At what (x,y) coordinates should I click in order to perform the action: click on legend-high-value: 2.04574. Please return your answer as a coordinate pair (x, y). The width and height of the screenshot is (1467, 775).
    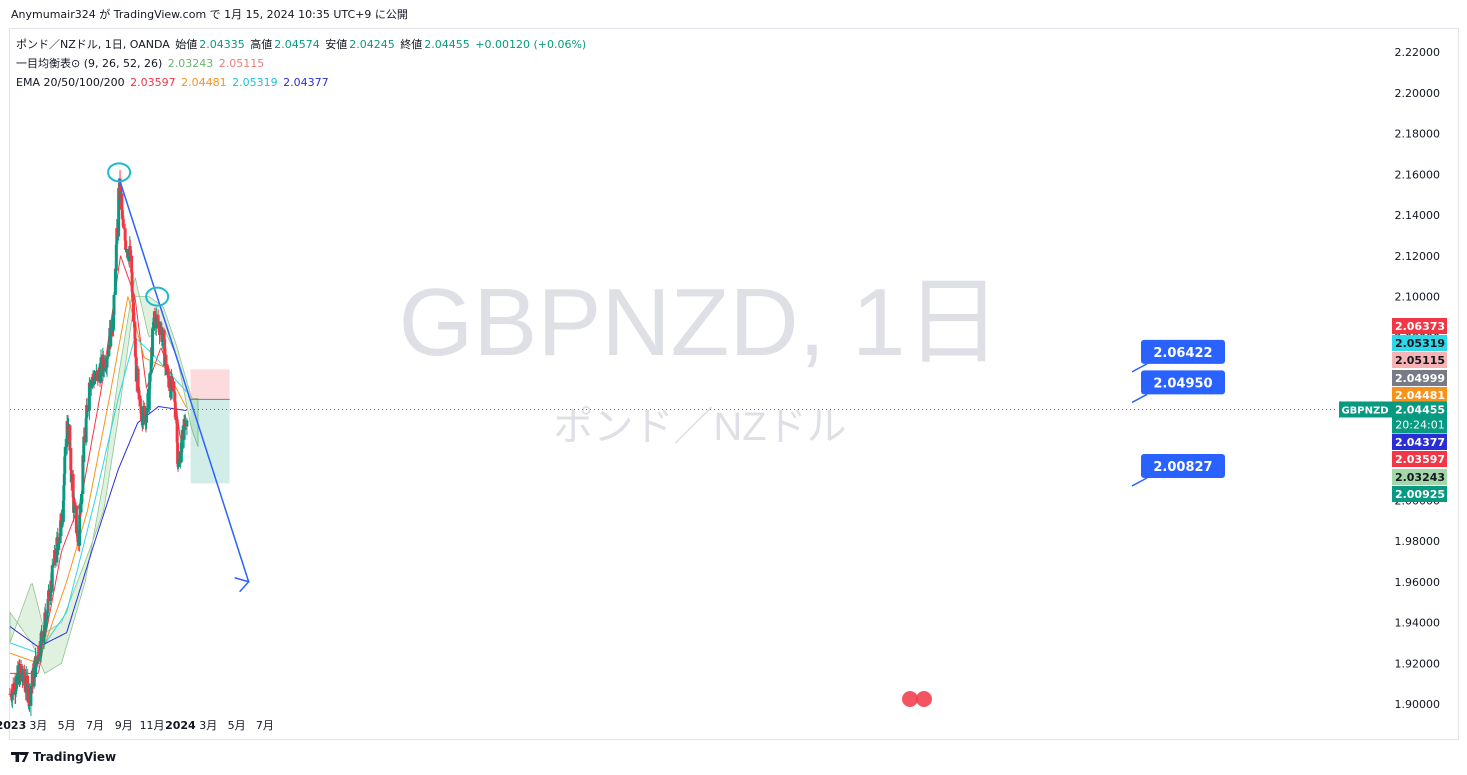
    Looking at the image, I should click on (297, 44).